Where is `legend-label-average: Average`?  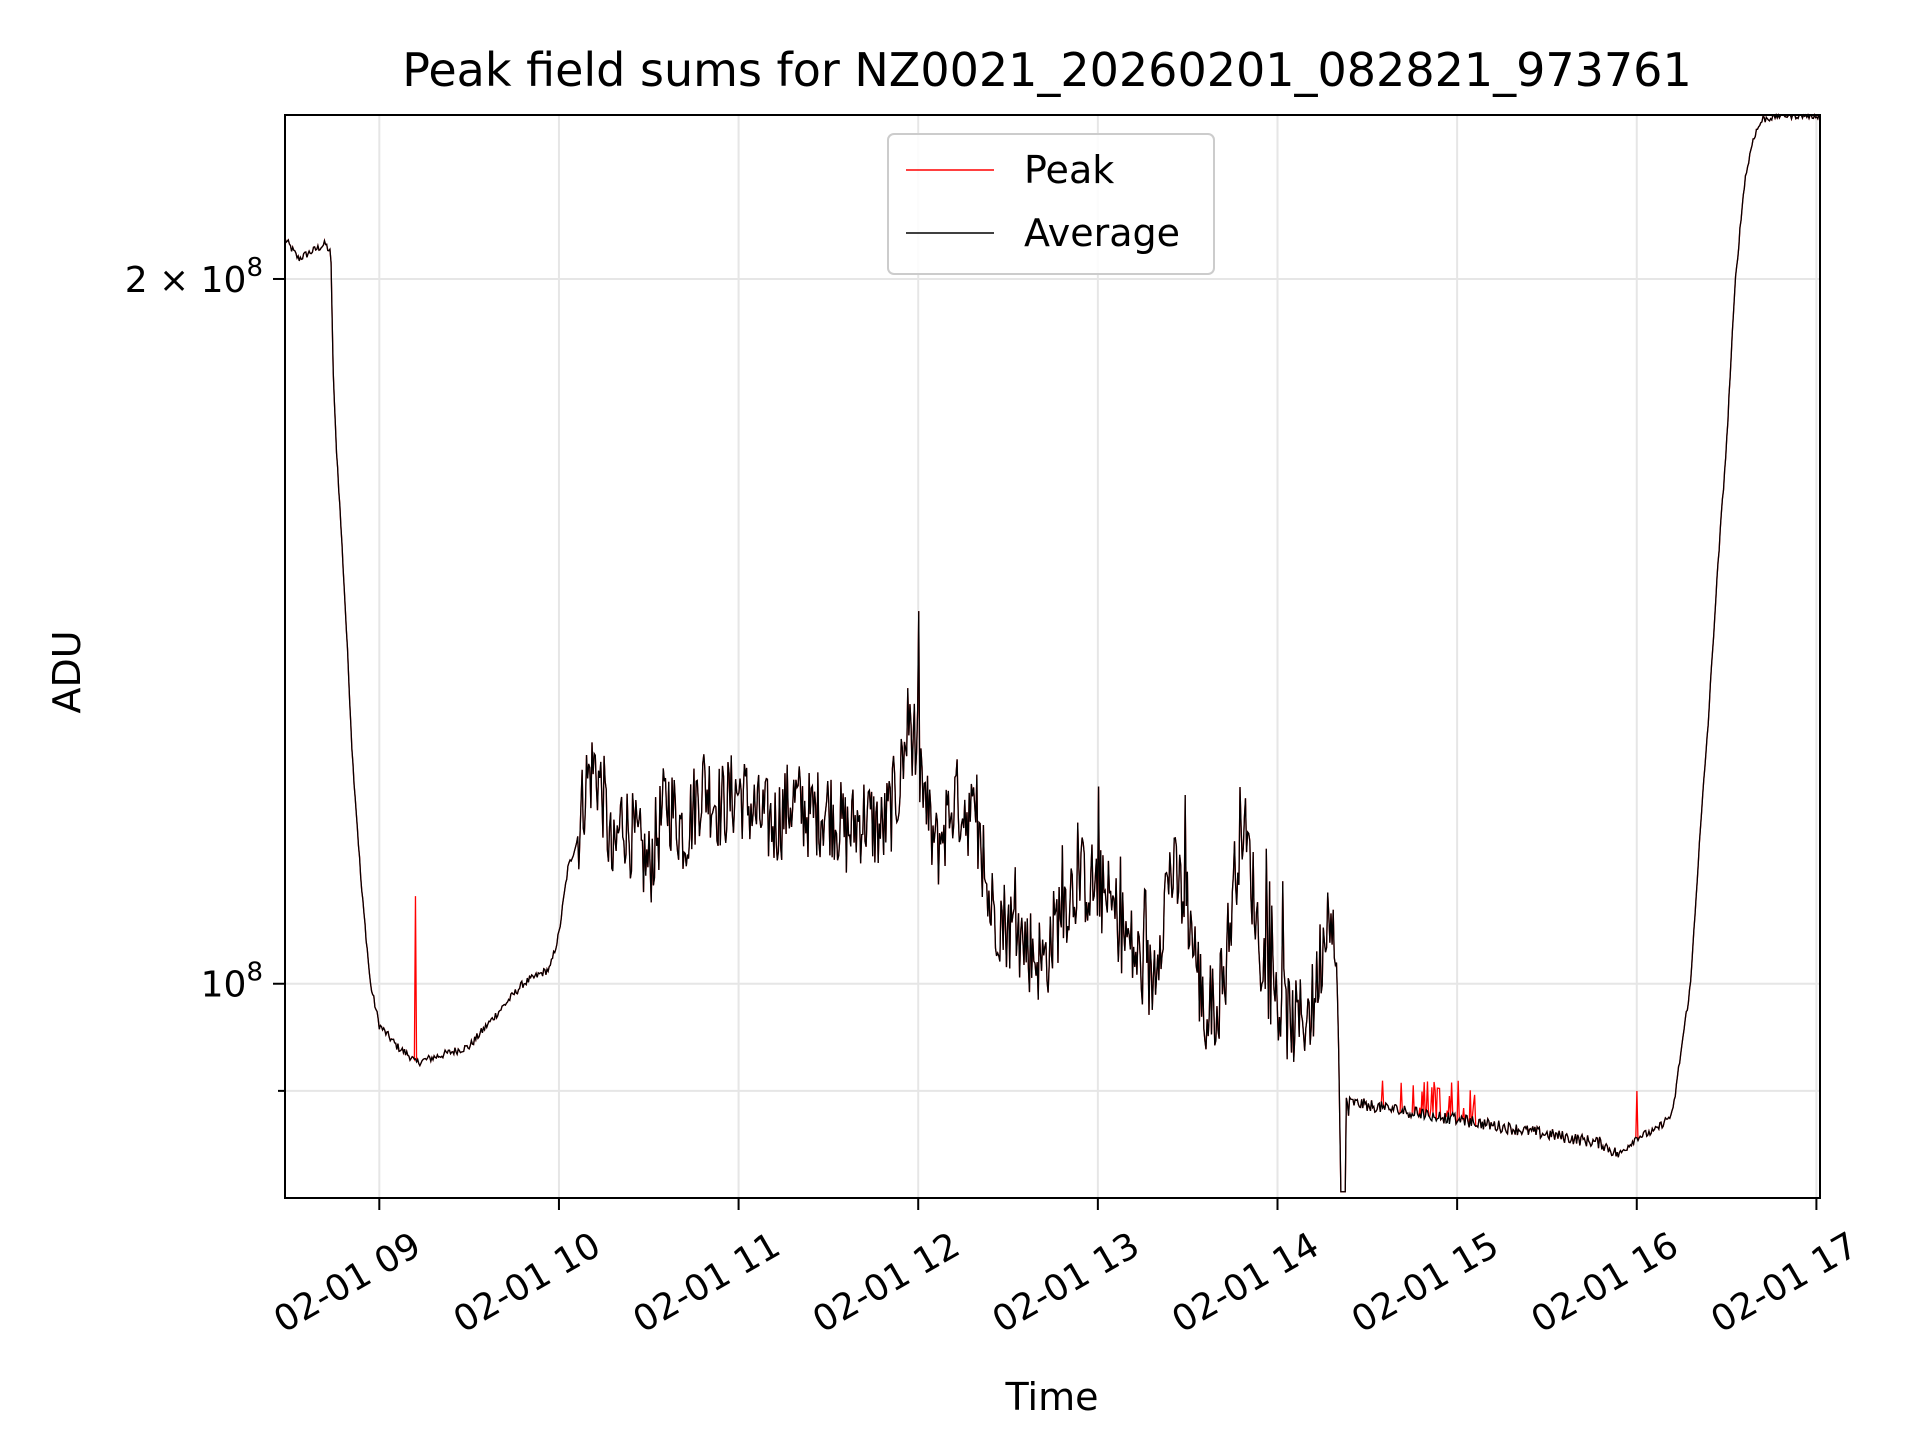
legend-label-average: Average is located at coordinates (1102, 233).